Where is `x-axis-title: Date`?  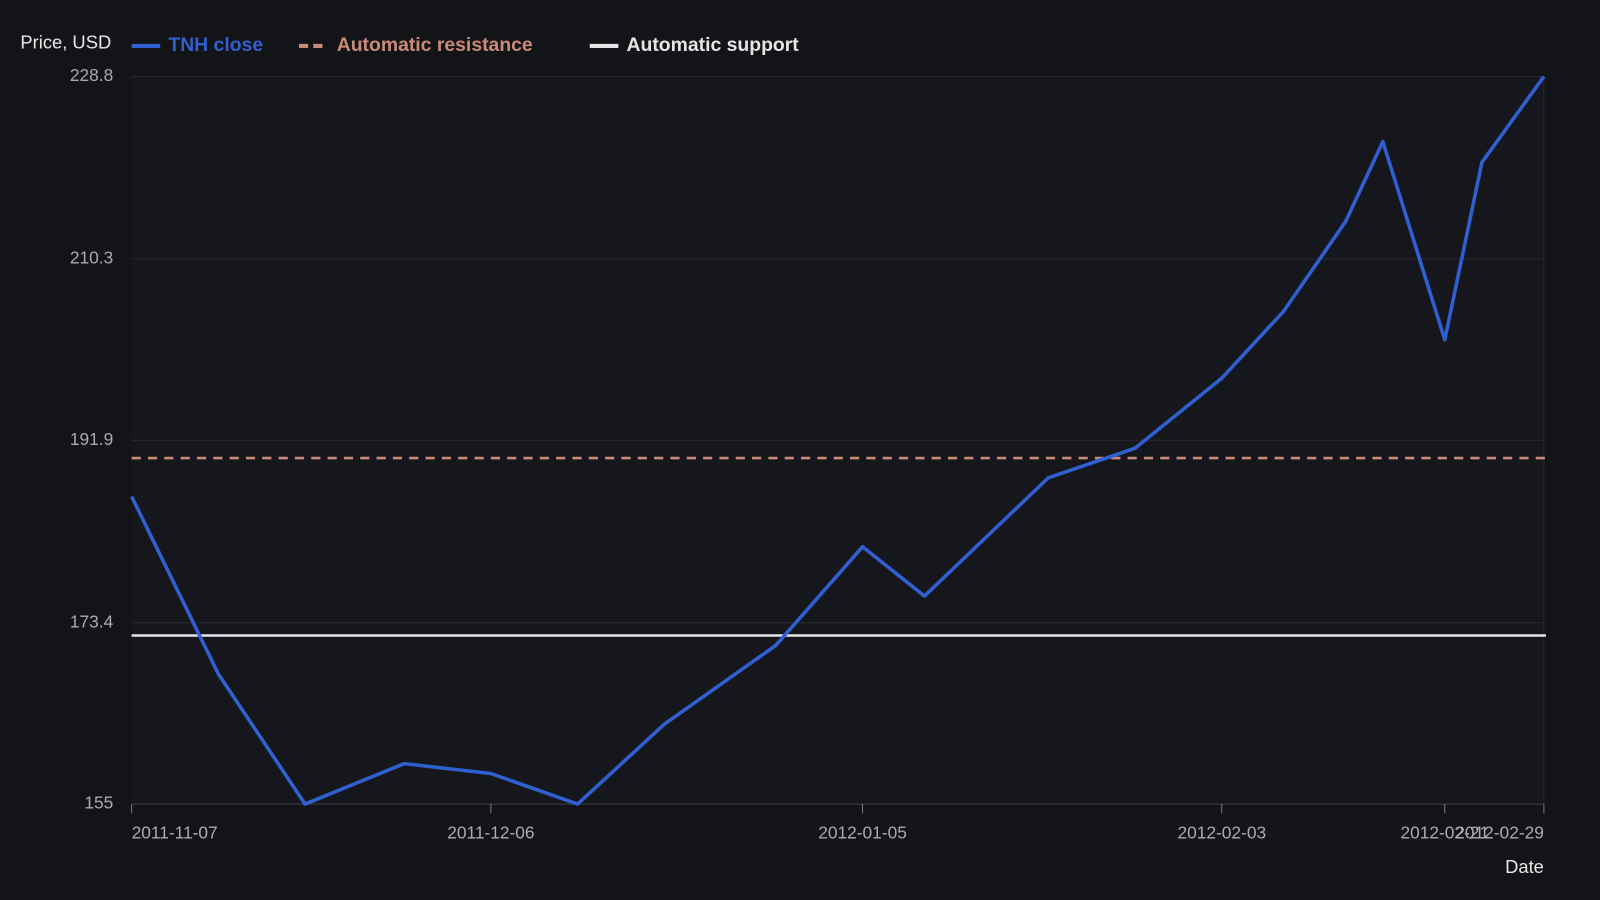
x-axis-title: Date is located at coordinates (1524, 866).